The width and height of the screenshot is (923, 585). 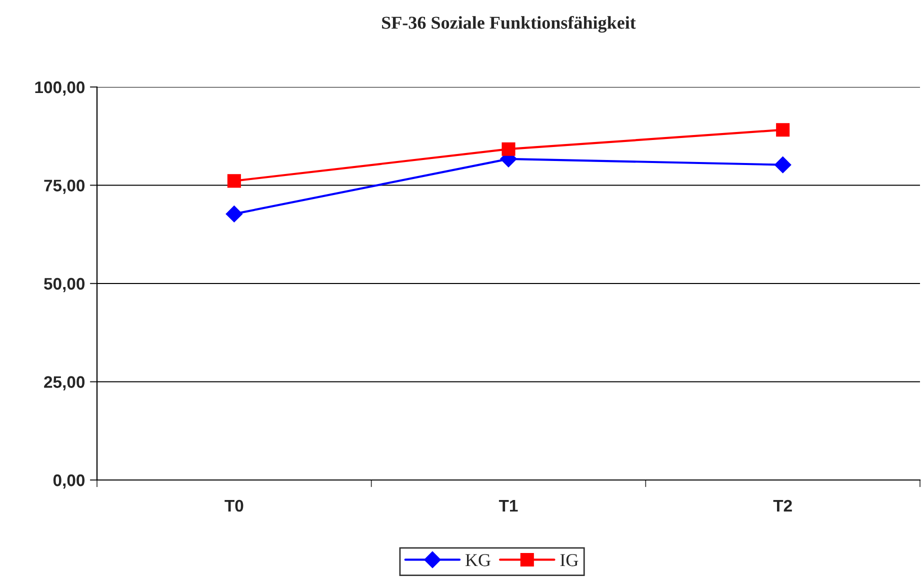 What do you see at coordinates (509, 24) in the screenshot?
I see `chart-title: SF-36 Soziale Funktionsfähigkeit` at bounding box center [509, 24].